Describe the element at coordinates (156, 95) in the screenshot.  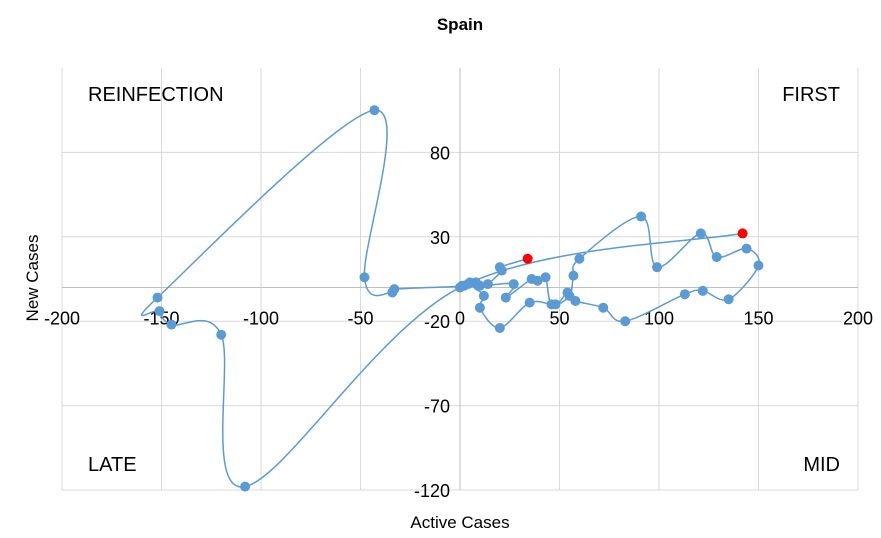
I see `quadrant-label-reinfection: REINFECTION` at that location.